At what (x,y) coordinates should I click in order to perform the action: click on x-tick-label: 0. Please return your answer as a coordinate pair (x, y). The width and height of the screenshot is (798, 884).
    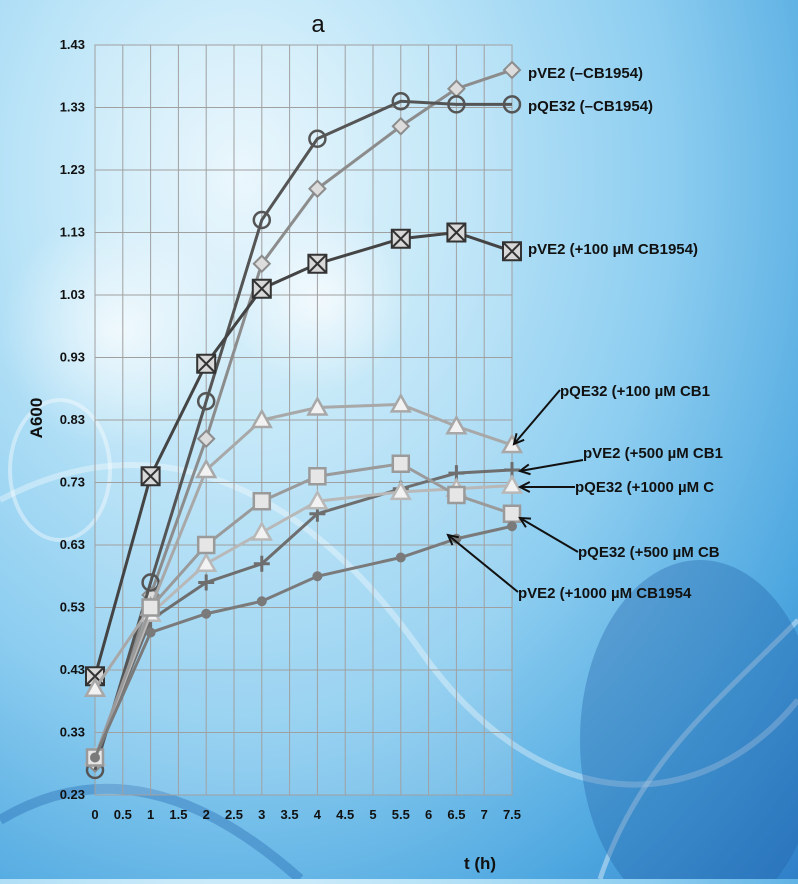
    Looking at the image, I should click on (94, 814).